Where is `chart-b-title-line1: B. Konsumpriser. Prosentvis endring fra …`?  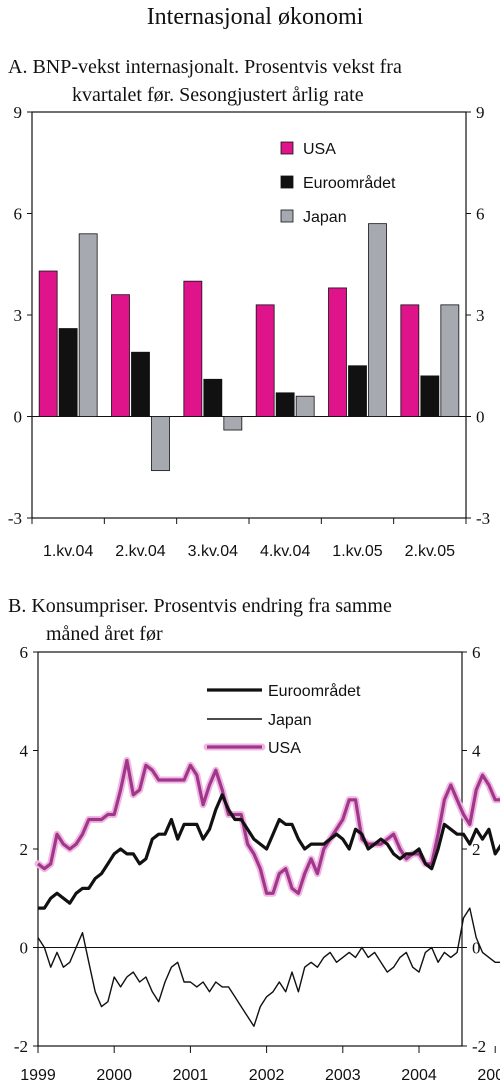
chart-b-title-line1: B. Konsumpriser. Prosentvis endring fra … is located at coordinates (200, 606).